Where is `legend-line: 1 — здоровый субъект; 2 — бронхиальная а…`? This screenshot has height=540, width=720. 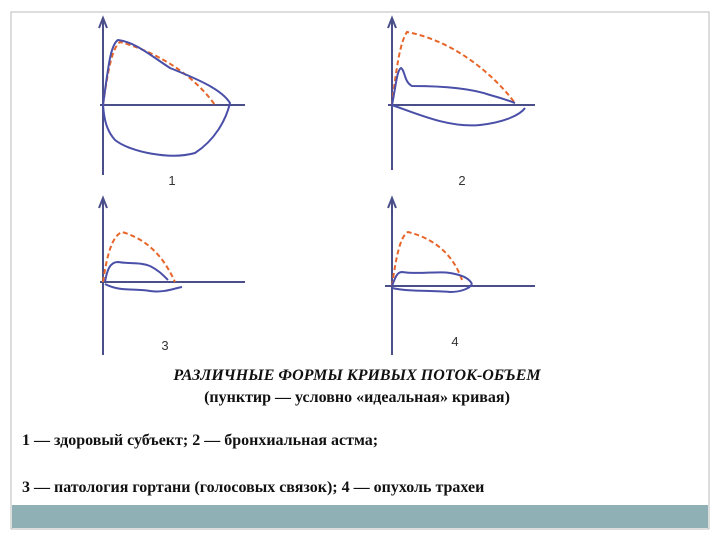
legend-line: 1 — здоровый субъект; 2 — бронхиальная а… is located at coordinates (200, 440).